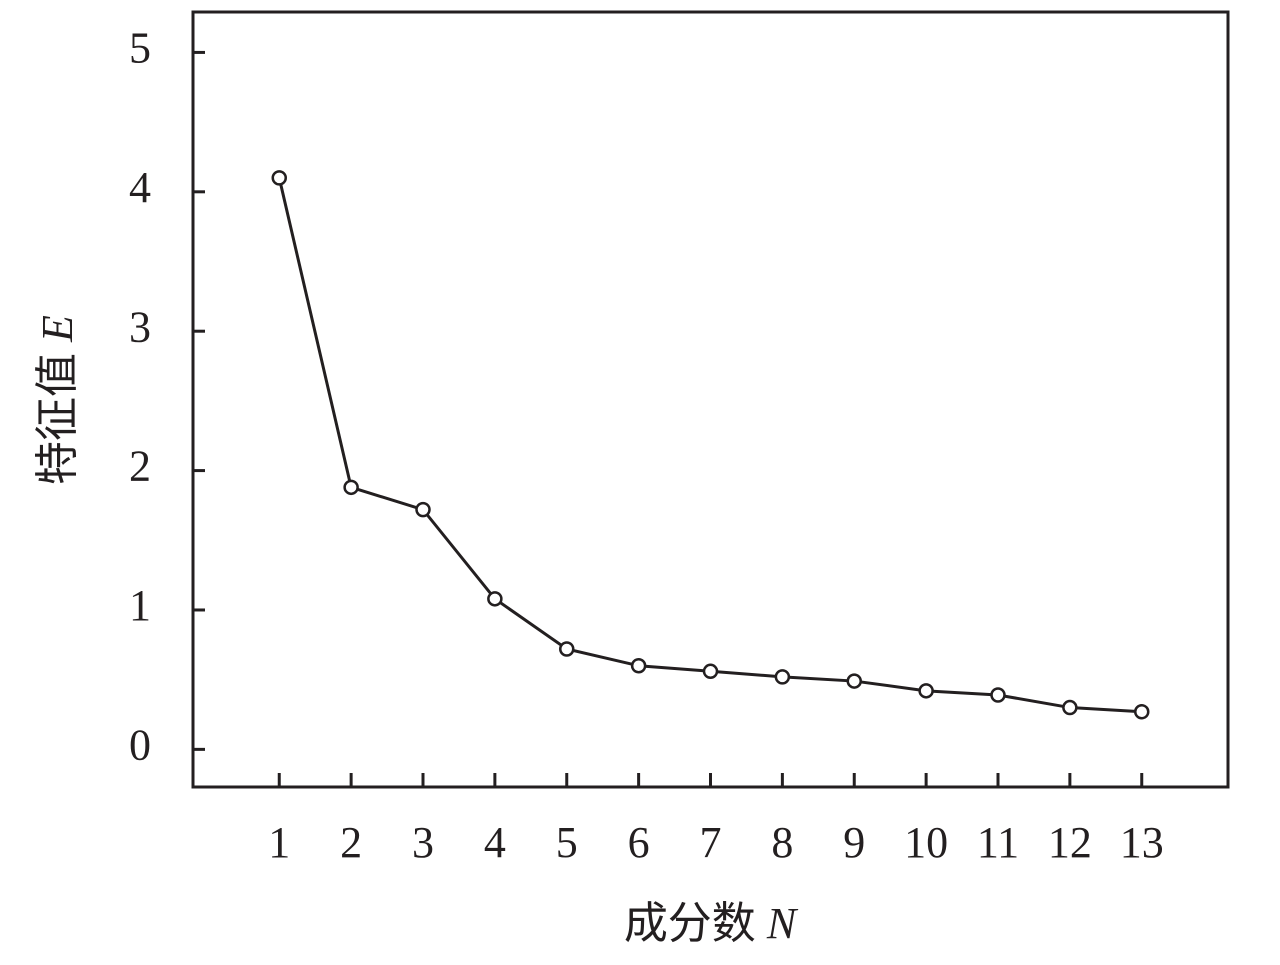 Image resolution: width=1280 pixels, height=965 pixels. I want to click on x-tick-label: 11, so click(998, 842).